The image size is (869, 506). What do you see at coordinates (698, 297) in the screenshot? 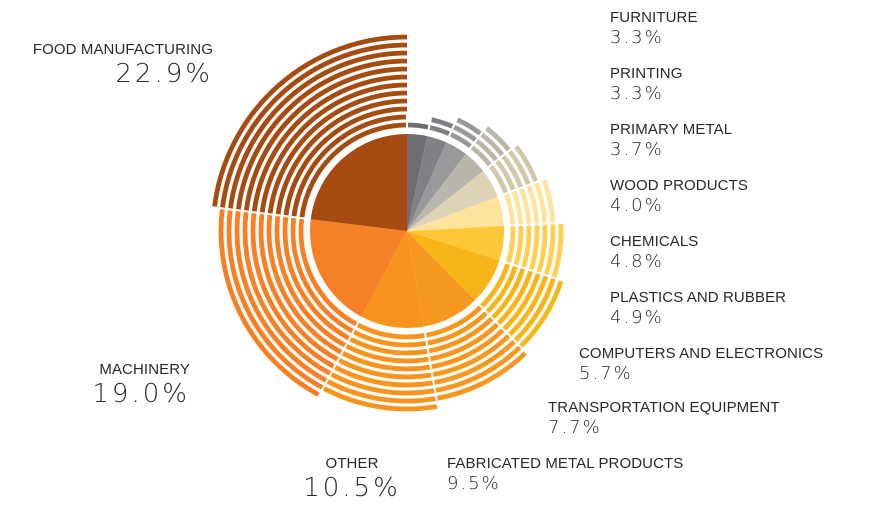
I see `category-label-plastics-and-rubber: PLASTICS AND RUBBER` at bounding box center [698, 297].